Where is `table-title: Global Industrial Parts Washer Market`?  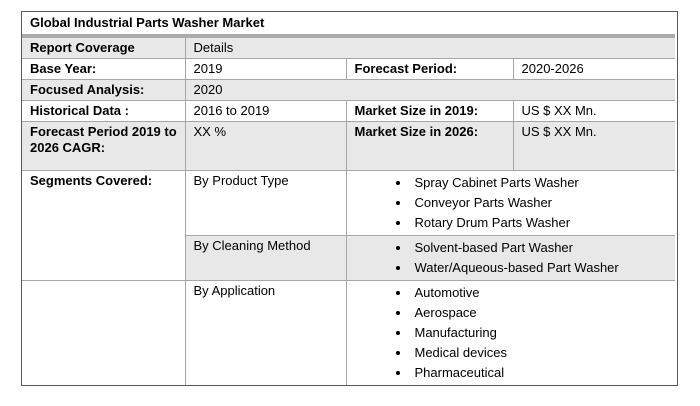
table-title: Global Industrial Parts Washer Market is located at coordinates (348, 25).